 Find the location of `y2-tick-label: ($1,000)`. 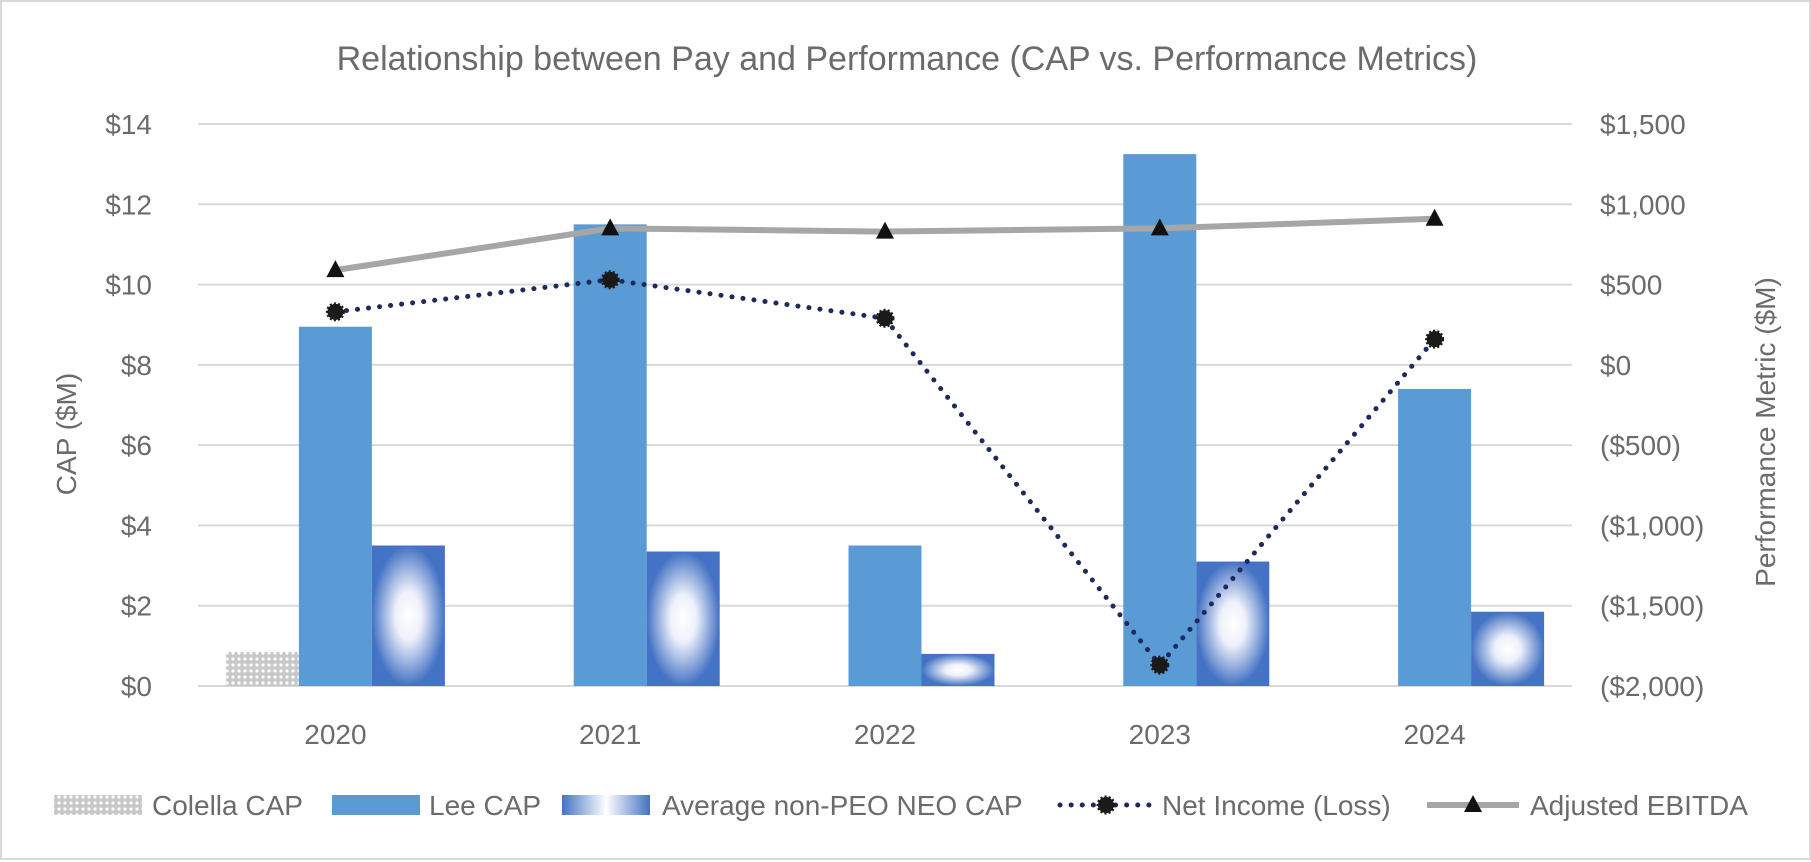

y2-tick-label: ($1,000) is located at coordinates (1652, 525).